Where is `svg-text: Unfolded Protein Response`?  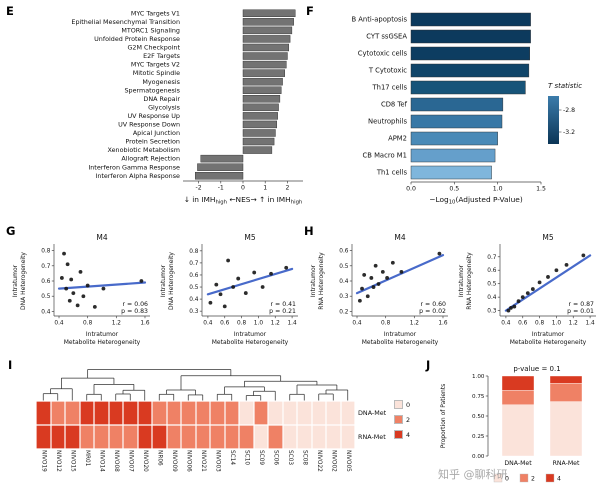
svg-text: Unfolded Protein Response is located at coordinates (137, 39).